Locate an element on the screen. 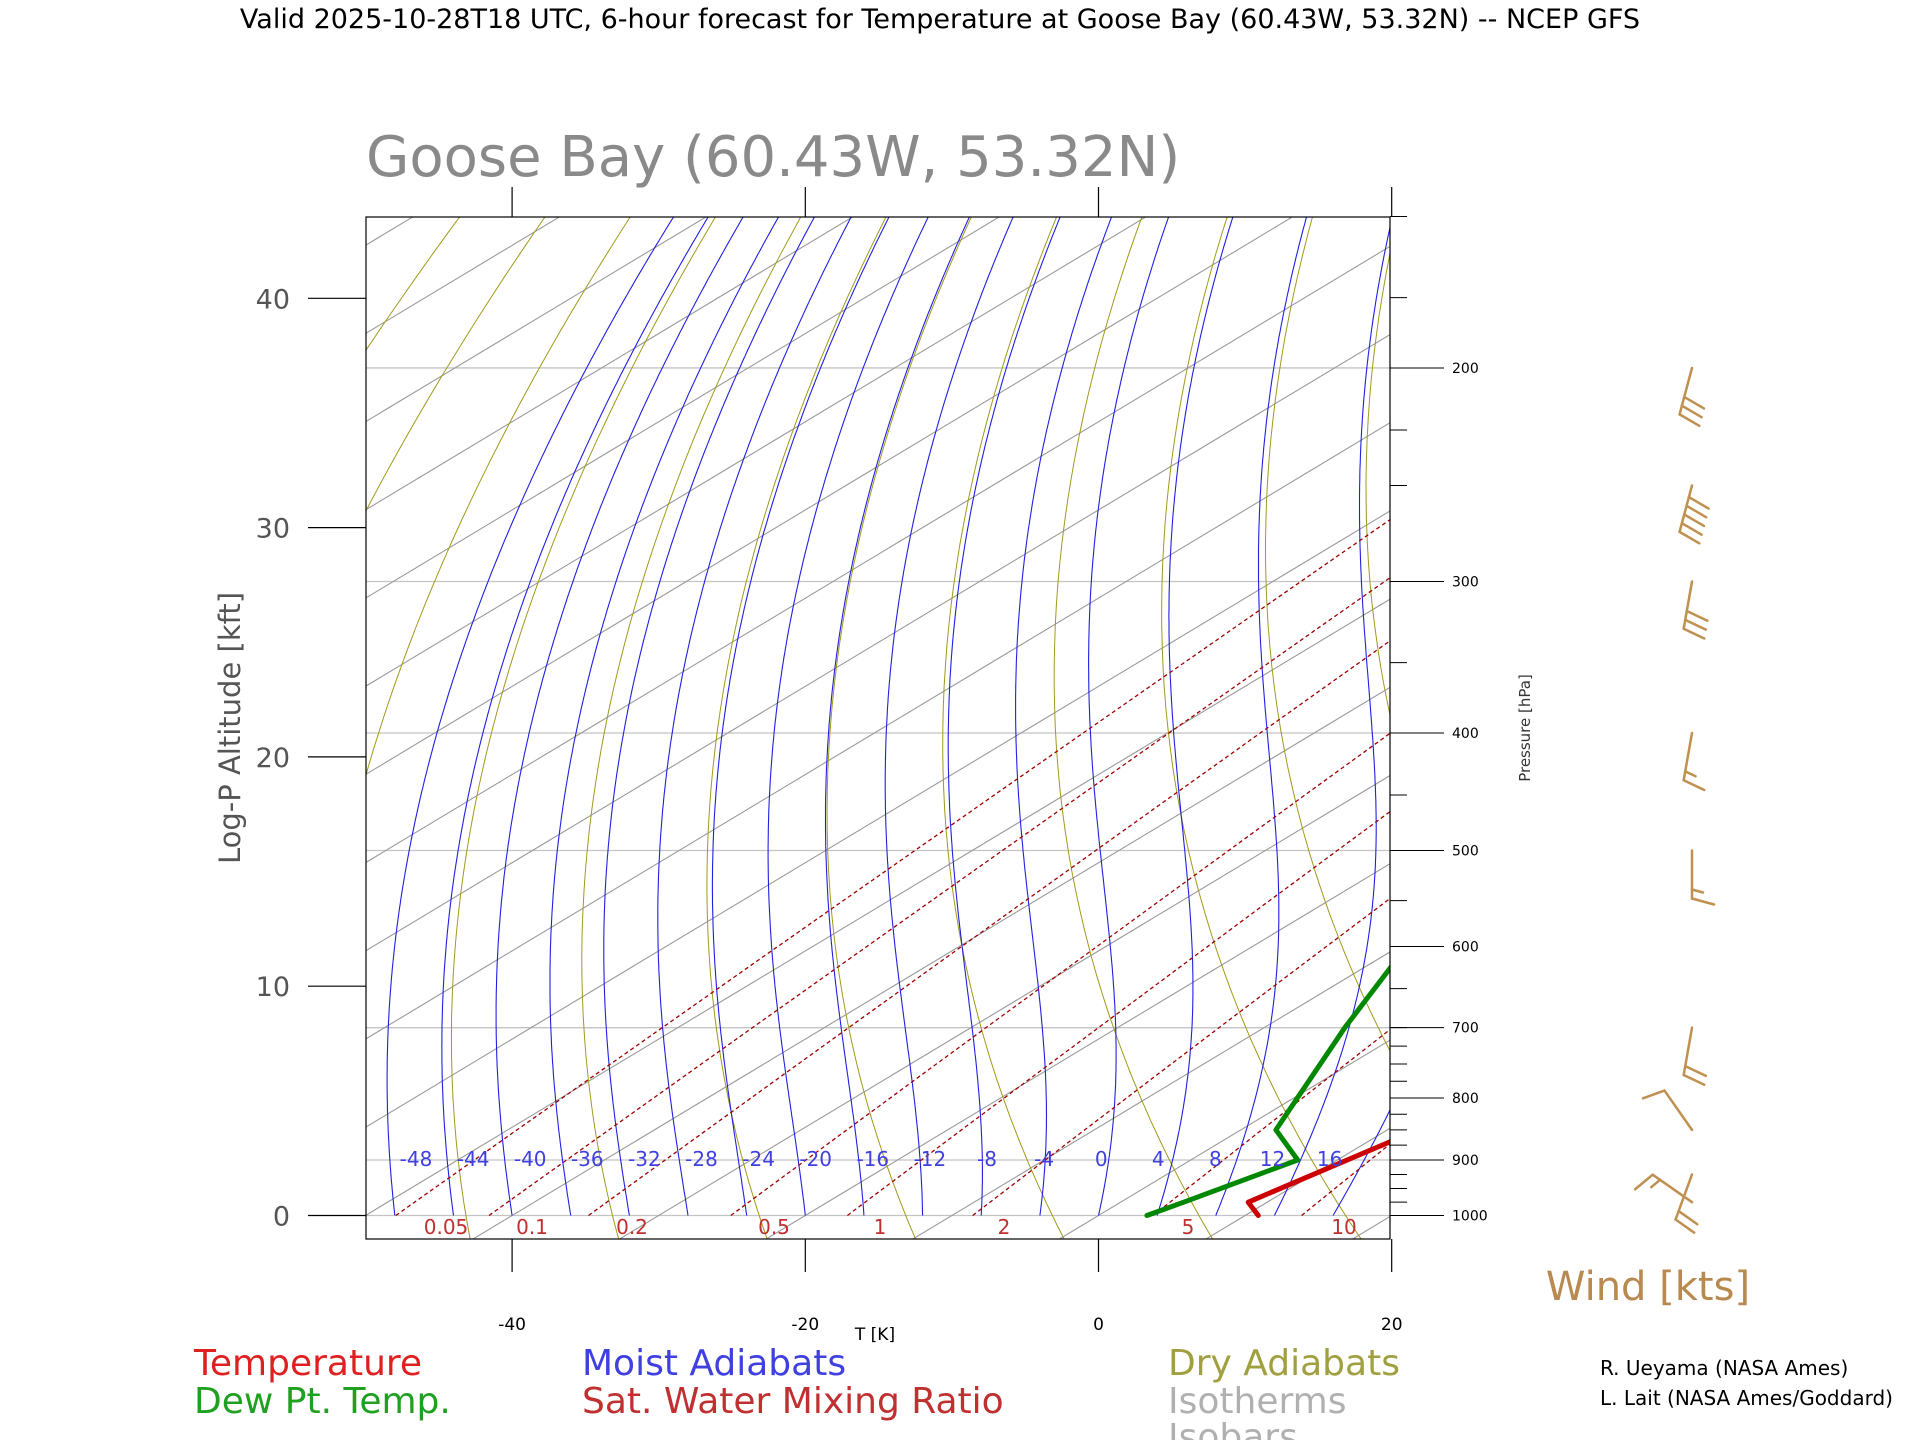 The height and width of the screenshot is (1440, 1920). legend-dewpoint: Dew Pt. Temp. is located at coordinates (322, 1401).